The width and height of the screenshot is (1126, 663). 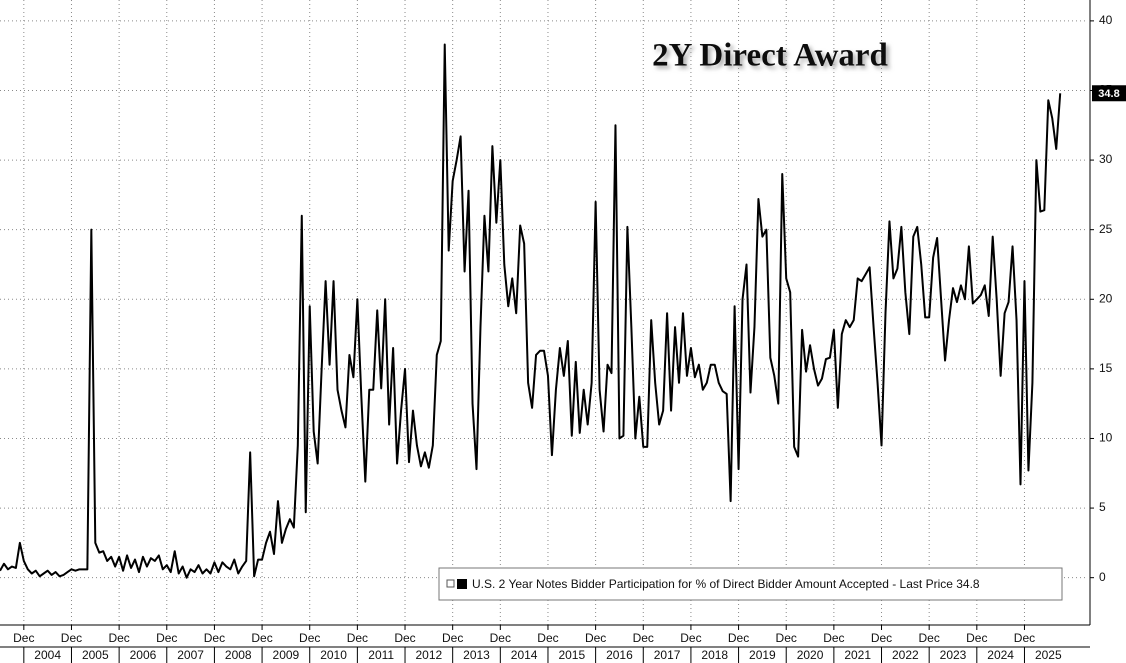 What do you see at coordinates (333, 655) in the screenshot?
I see `year-label: 2010` at bounding box center [333, 655].